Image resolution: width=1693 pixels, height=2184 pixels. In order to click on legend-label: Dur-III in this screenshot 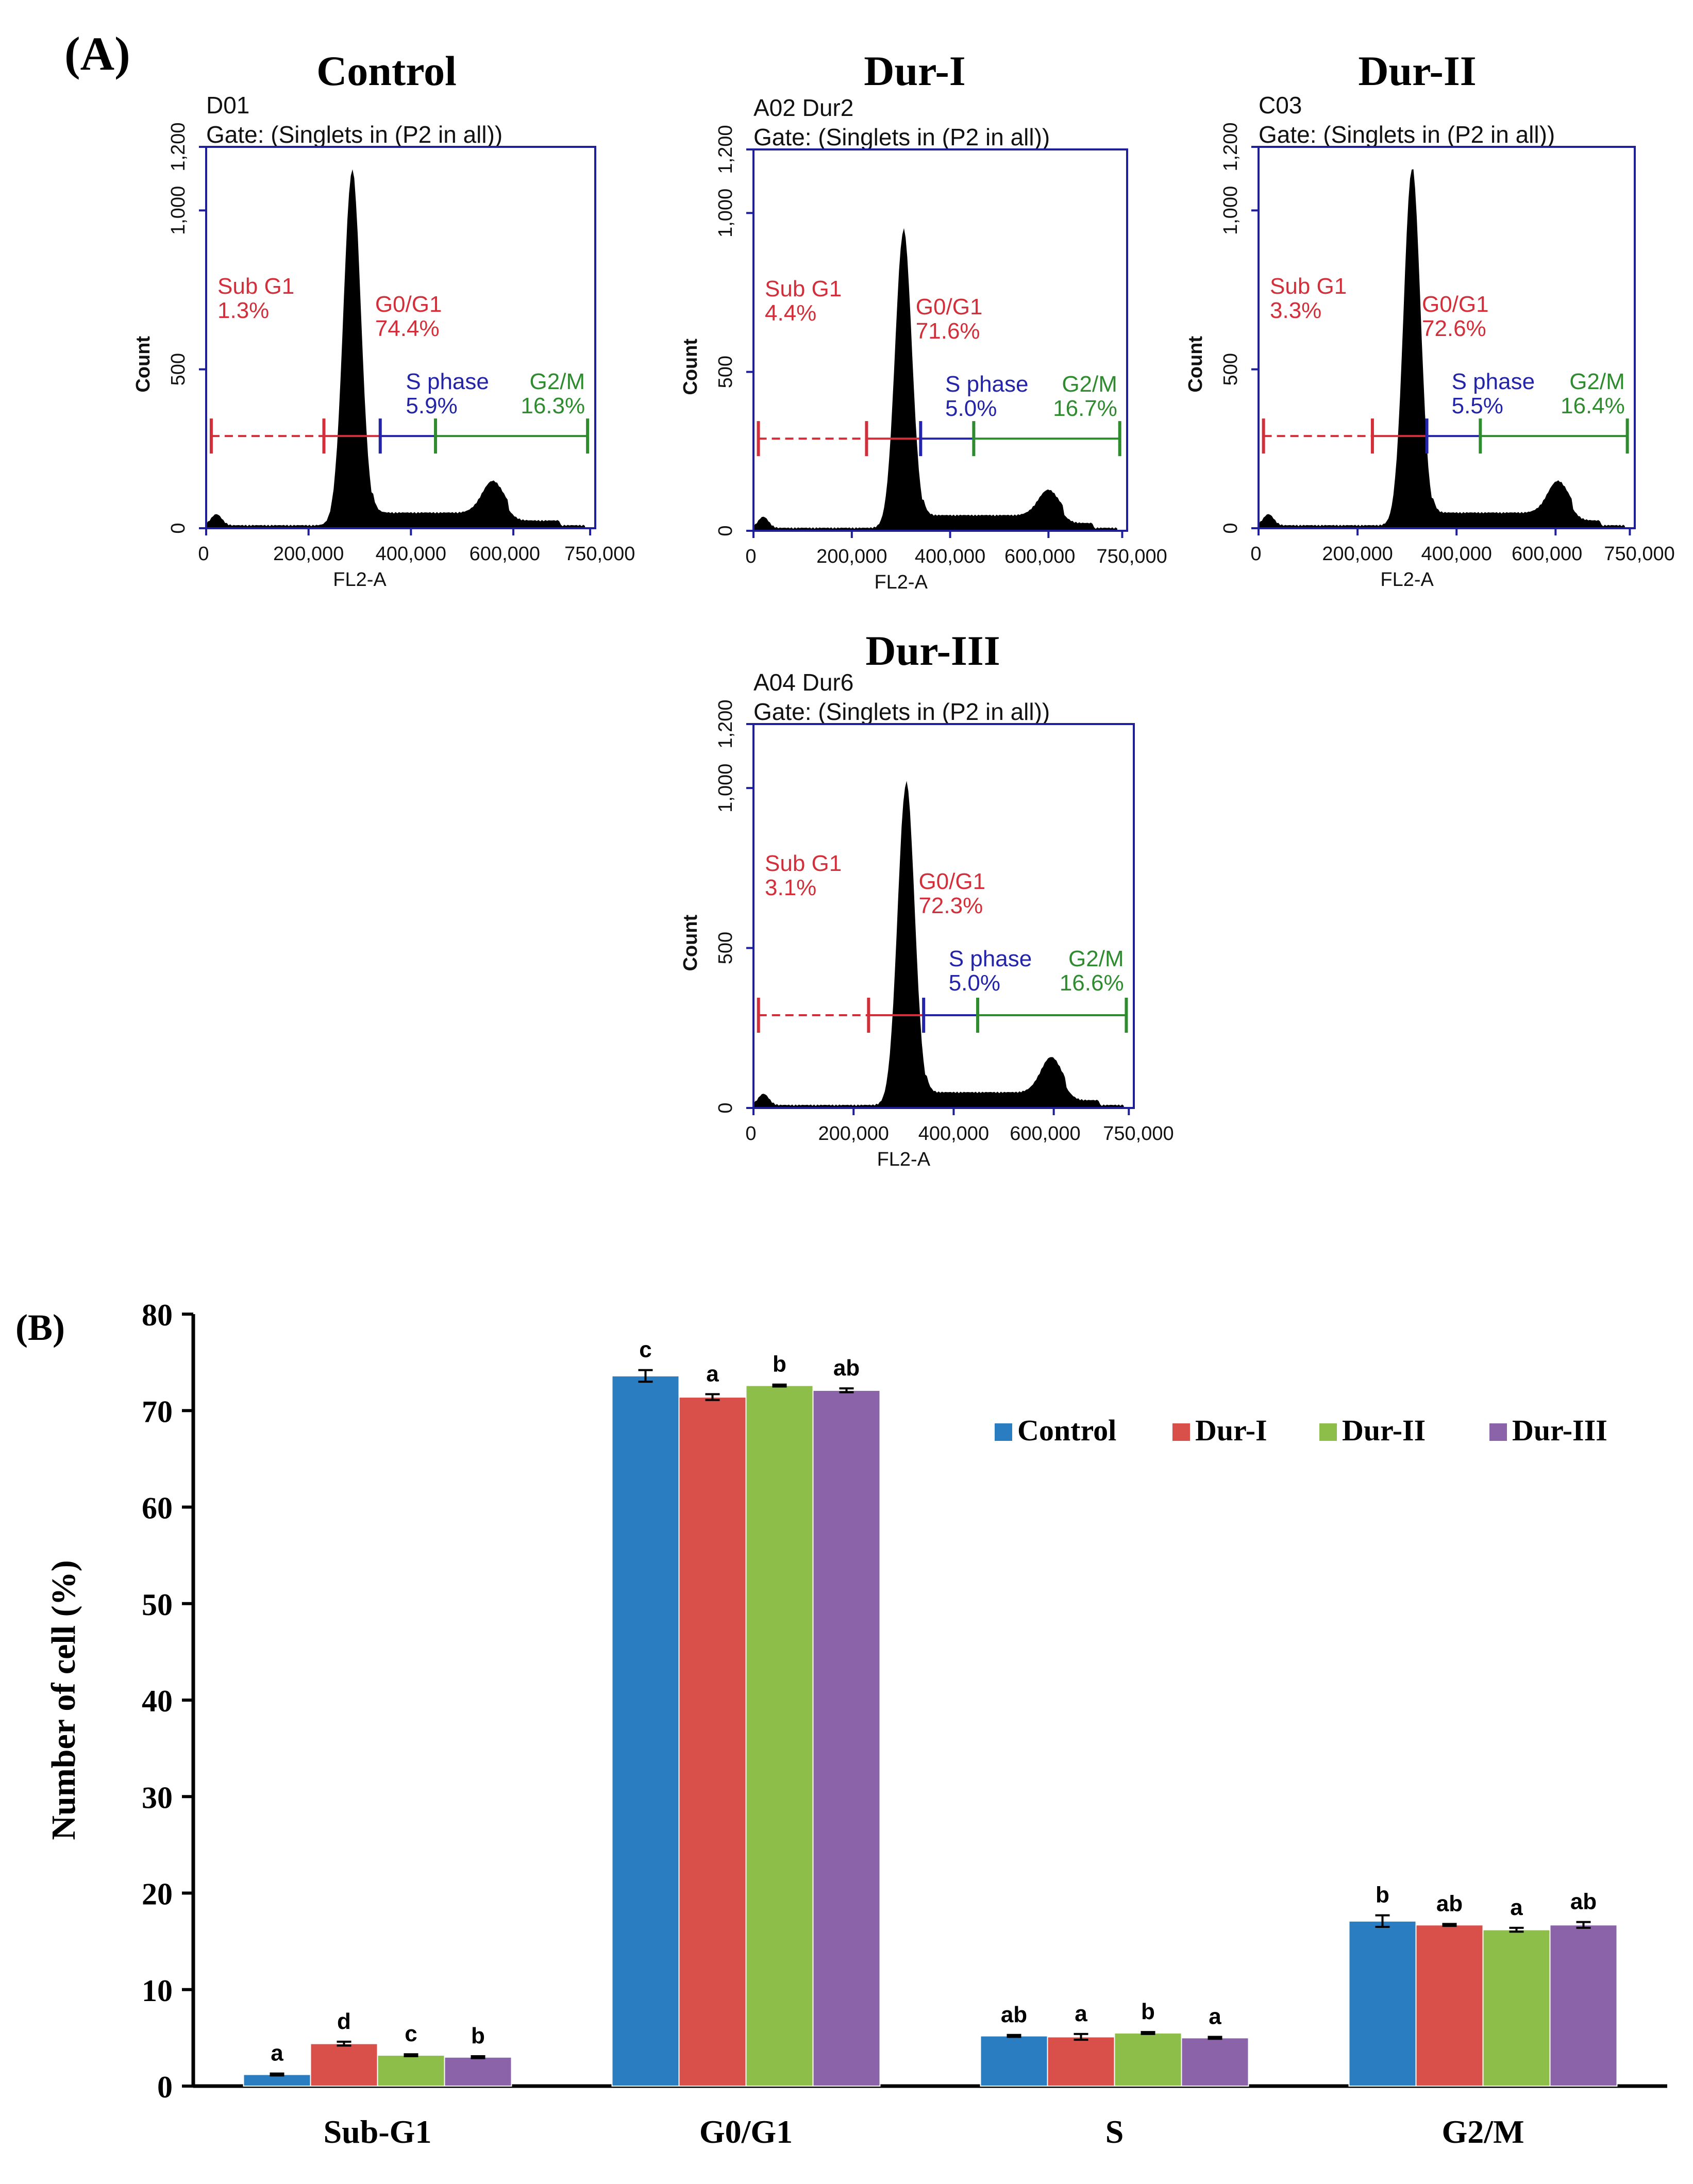, I will do `click(1559, 1430)`.